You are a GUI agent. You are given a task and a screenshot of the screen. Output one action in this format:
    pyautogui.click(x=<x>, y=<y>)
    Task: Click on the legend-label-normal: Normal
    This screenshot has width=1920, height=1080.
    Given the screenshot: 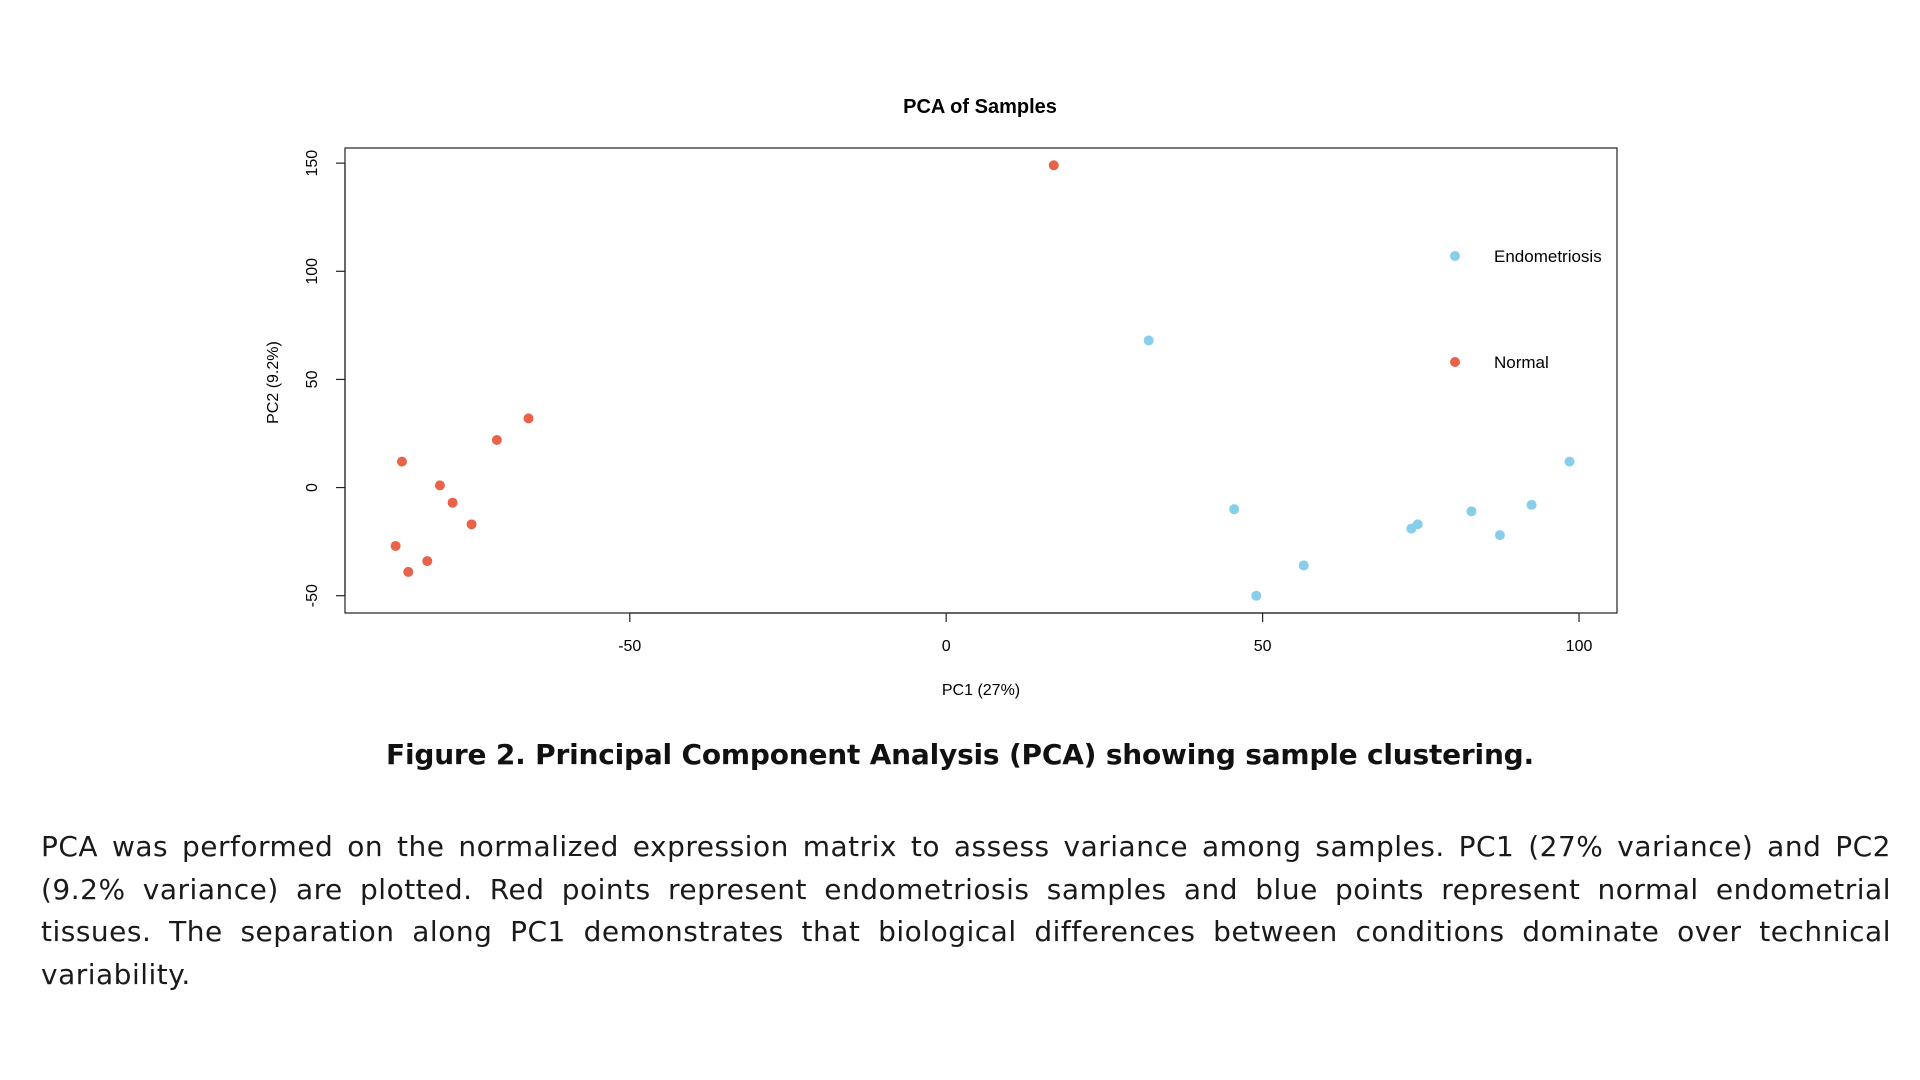 What is the action you would take?
    pyautogui.click(x=1521, y=362)
    